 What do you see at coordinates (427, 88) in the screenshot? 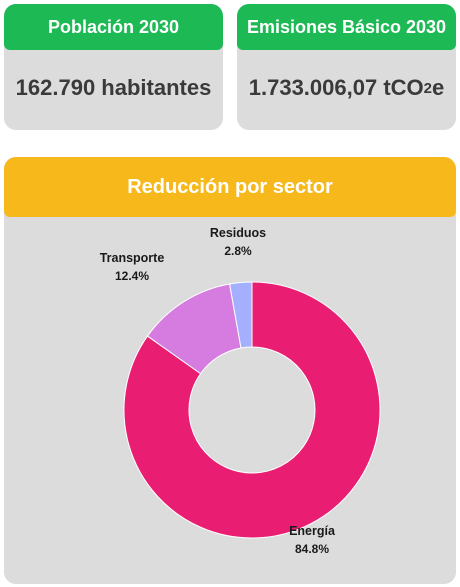
I see `emissions-value-subscript: 2` at bounding box center [427, 88].